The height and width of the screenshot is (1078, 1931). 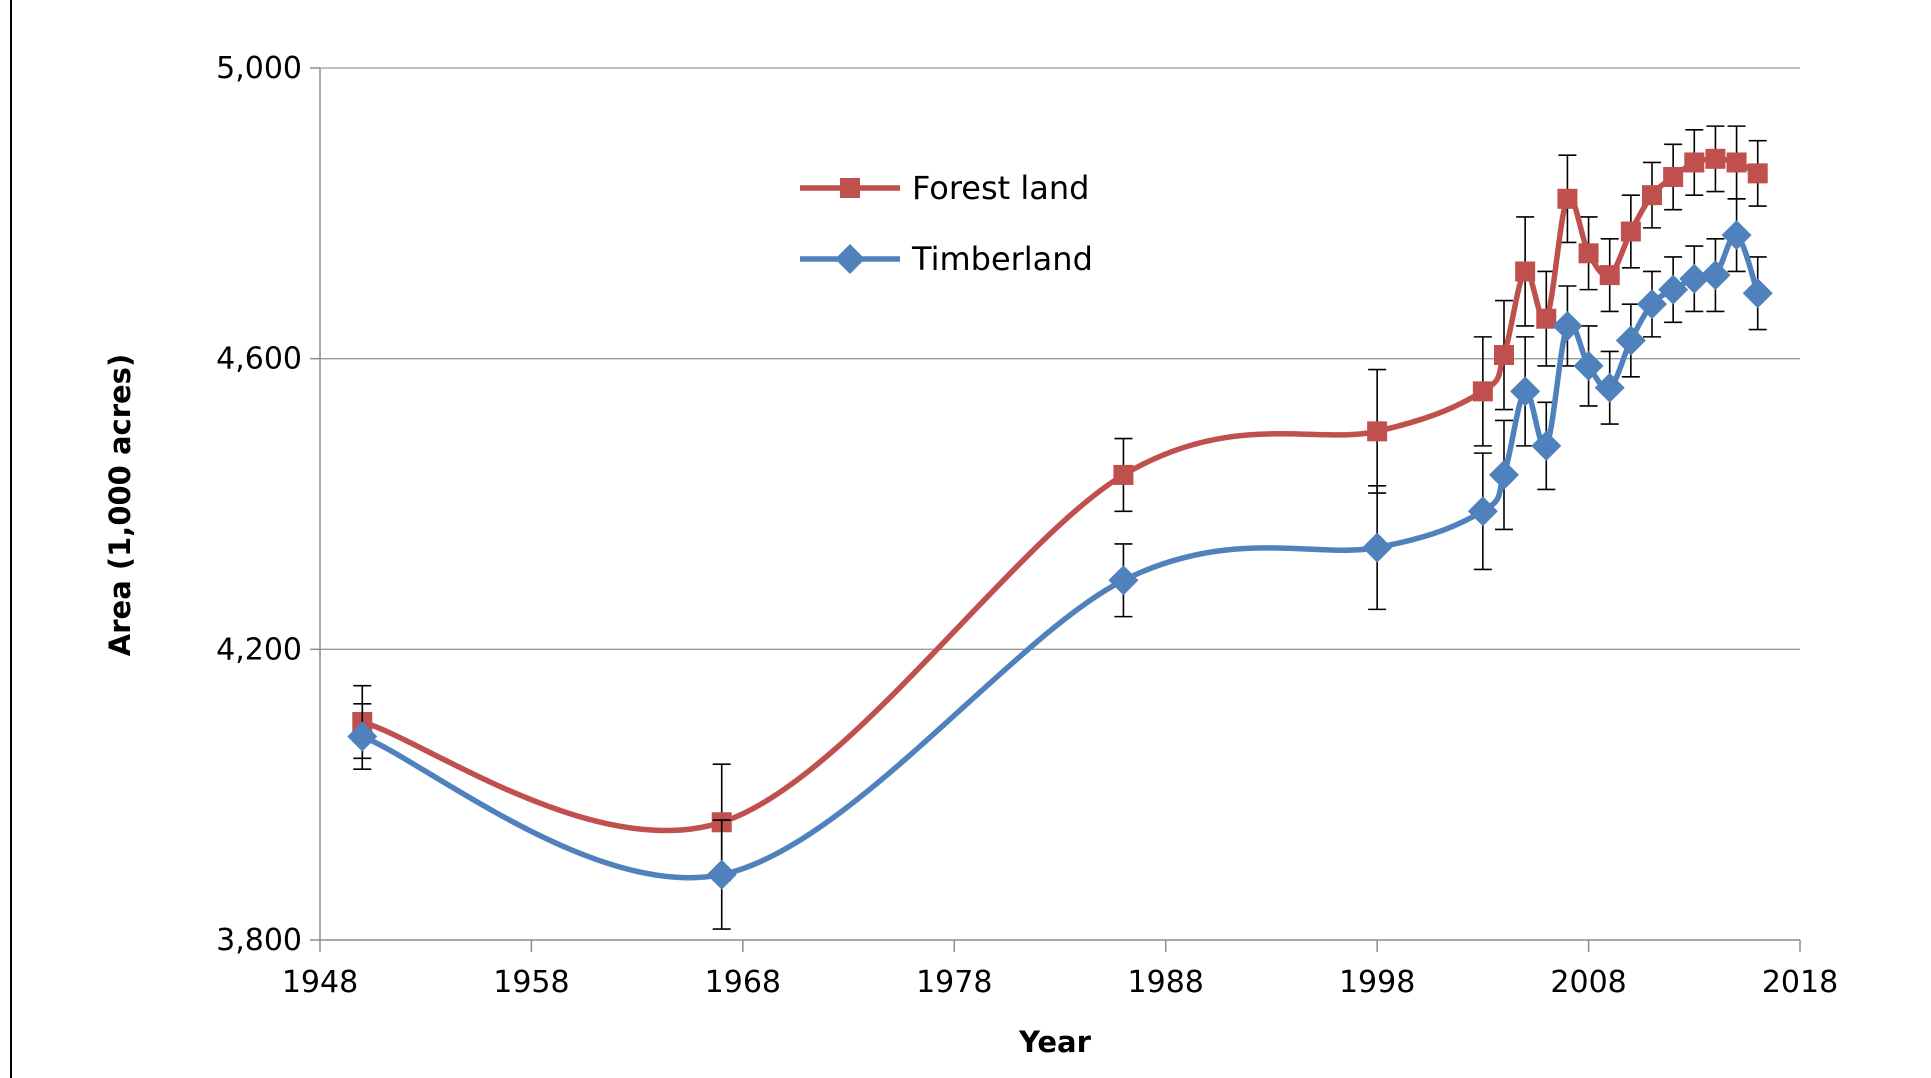 I want to click on x-tick-label: 1948, so click(x=320, y=982).